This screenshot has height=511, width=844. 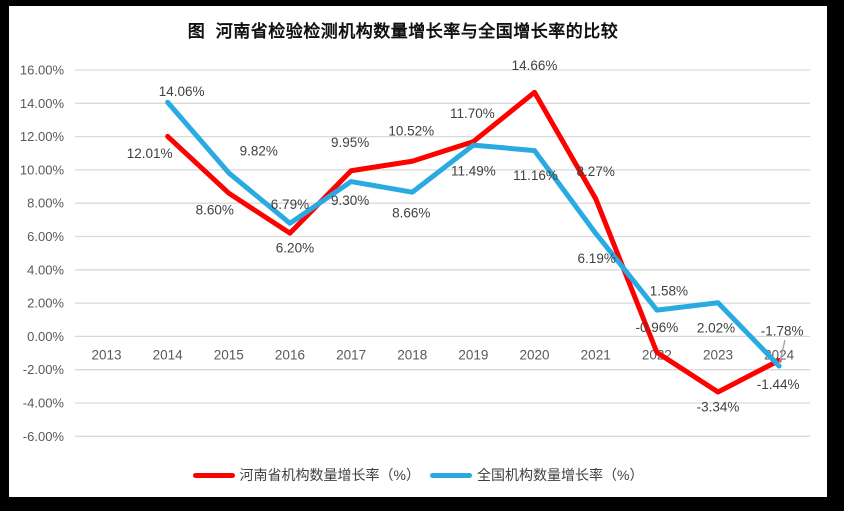 What do you see at coordinates (290, 355) in the screenshot?
I see `svg-text: 2016` at bounding box center [290, 355].